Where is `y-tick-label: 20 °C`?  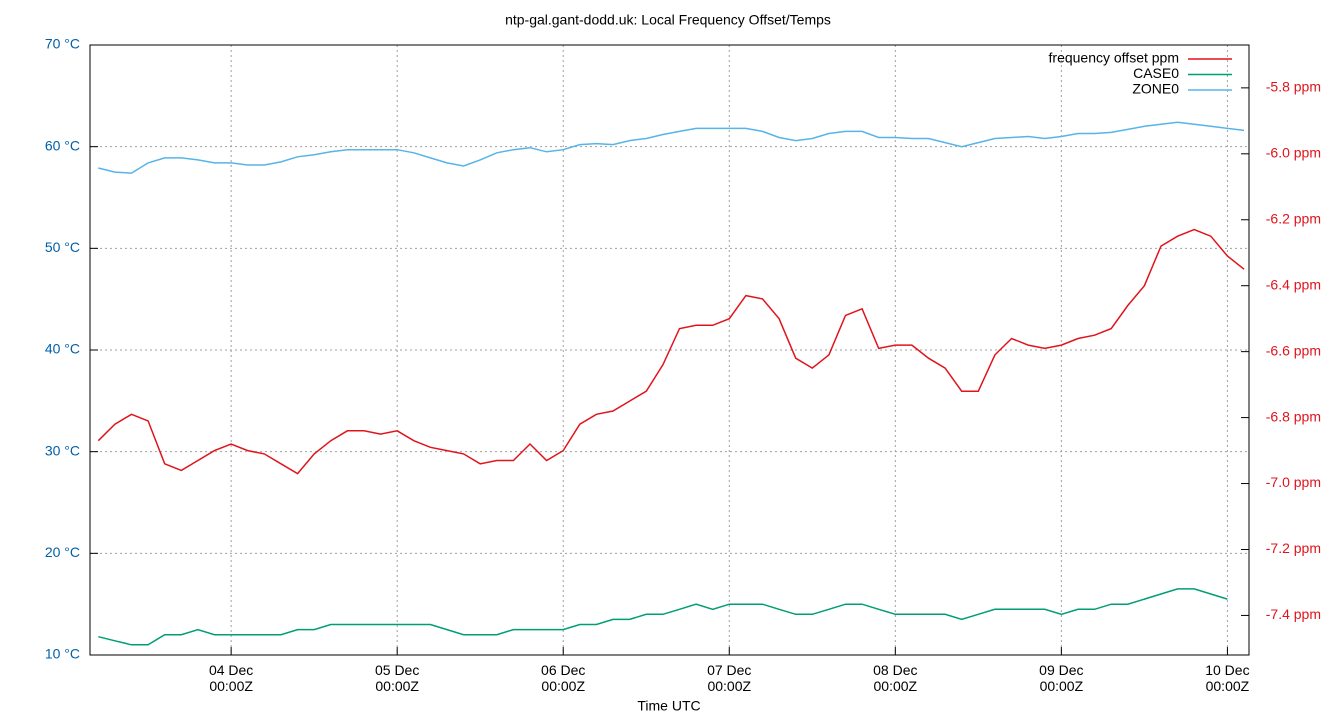 y-tick-label: 20 °C is located at coordinates (62, 552).